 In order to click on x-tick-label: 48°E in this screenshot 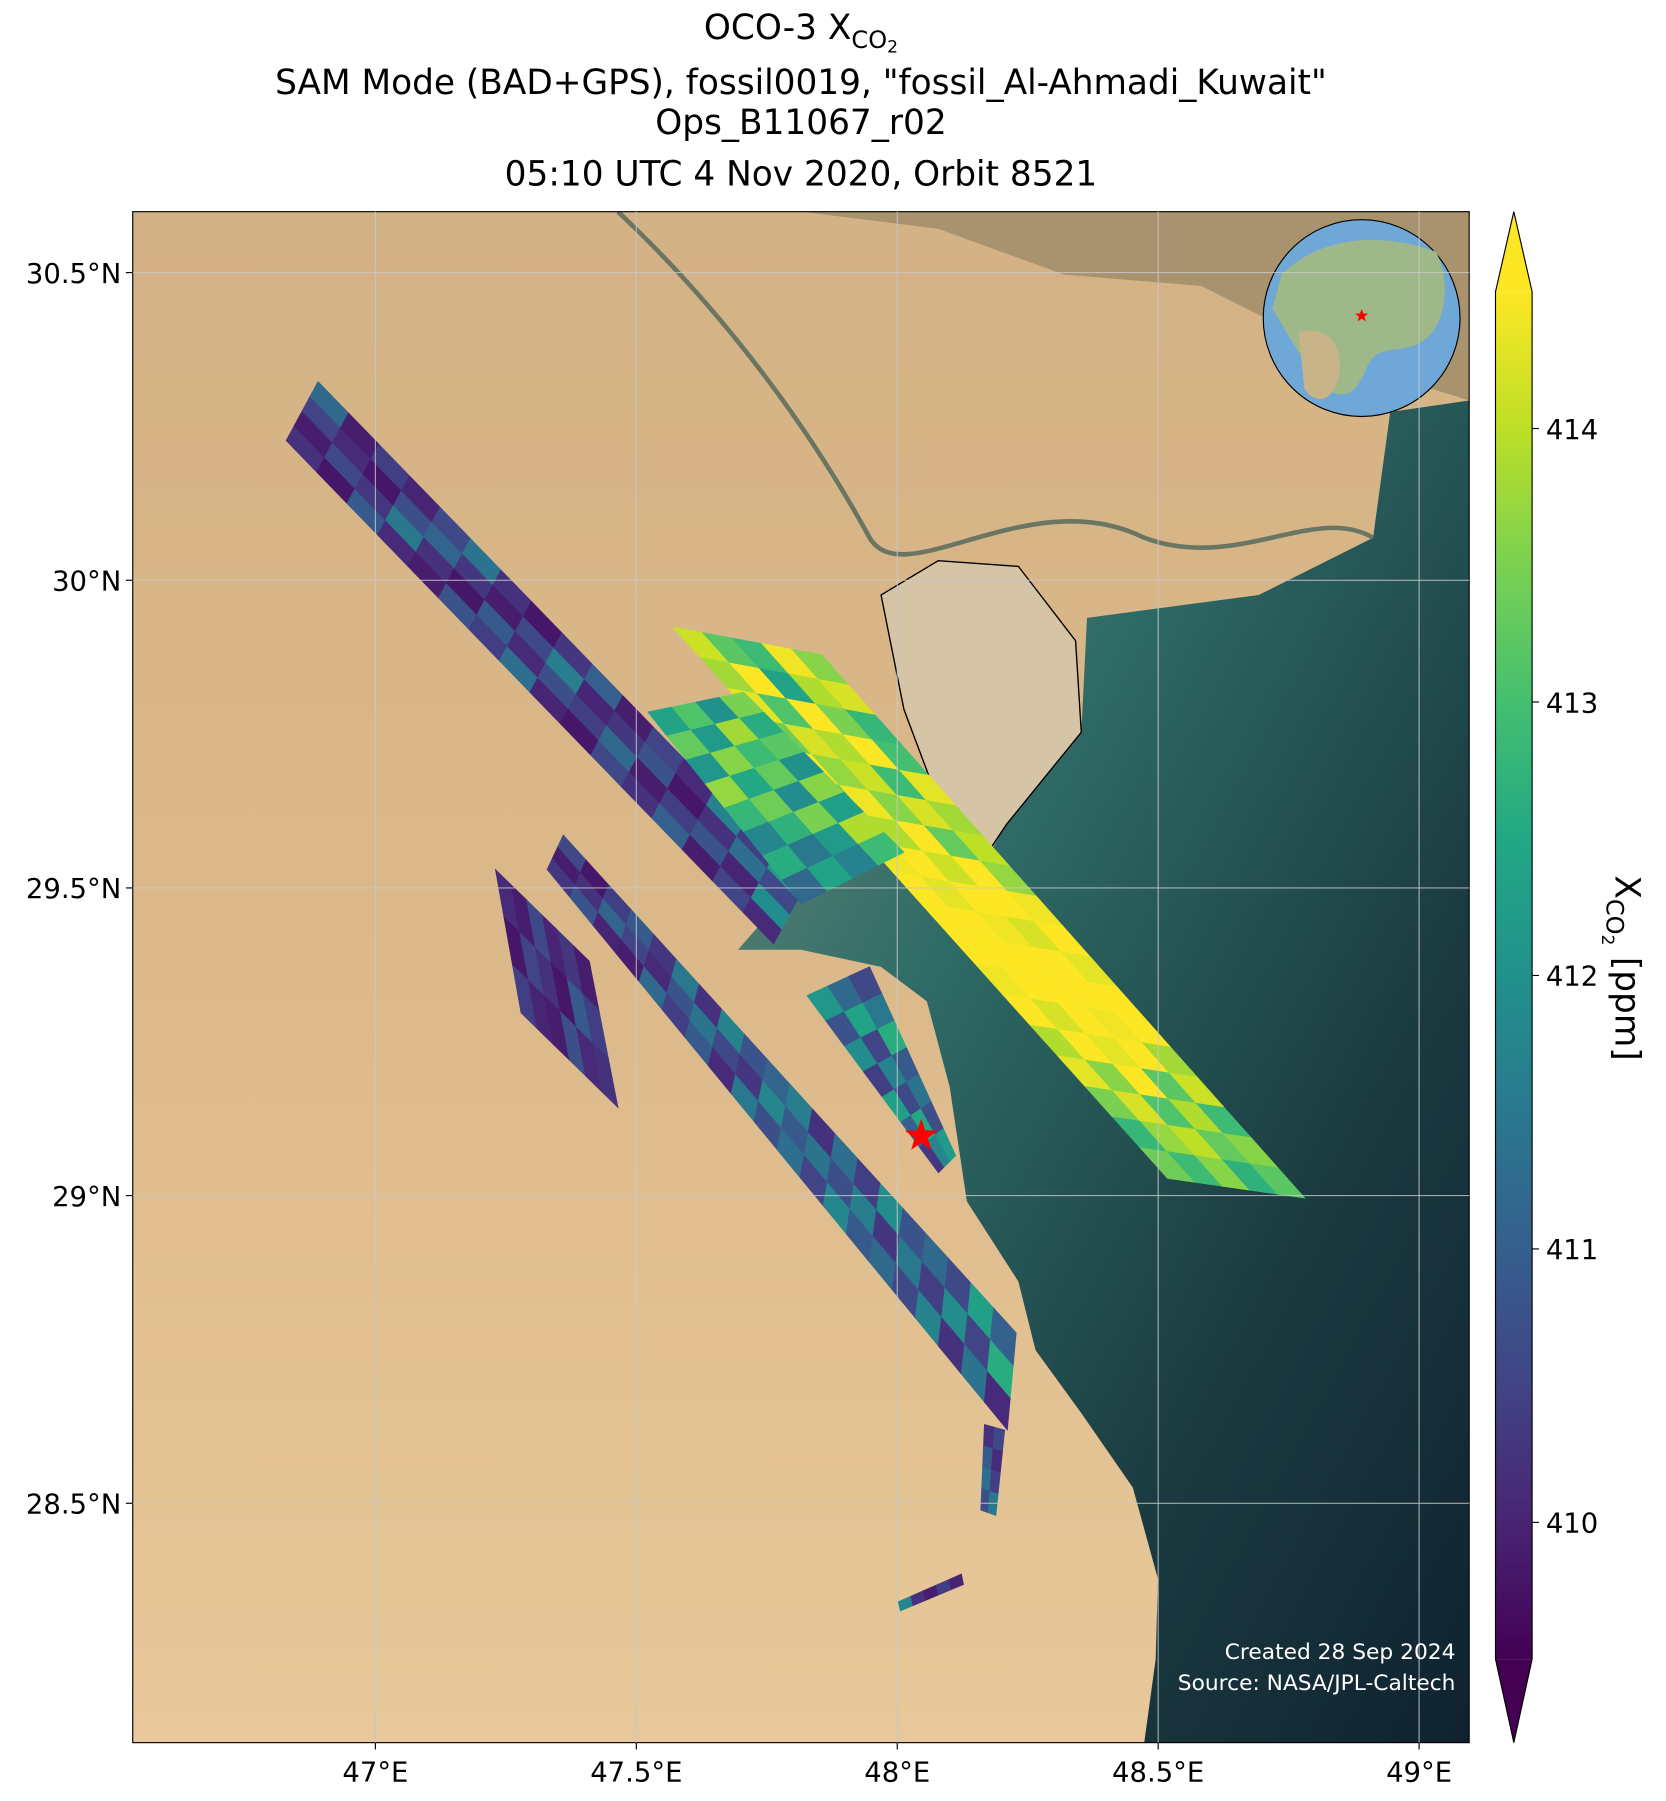, I will do `click(897, 1773)`.